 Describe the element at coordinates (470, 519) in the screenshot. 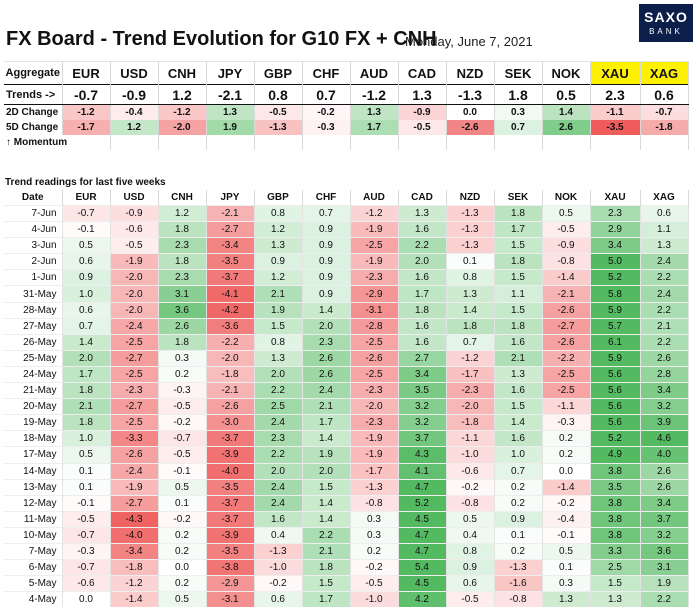

I see `cell-nzd: 0.5` at that location.